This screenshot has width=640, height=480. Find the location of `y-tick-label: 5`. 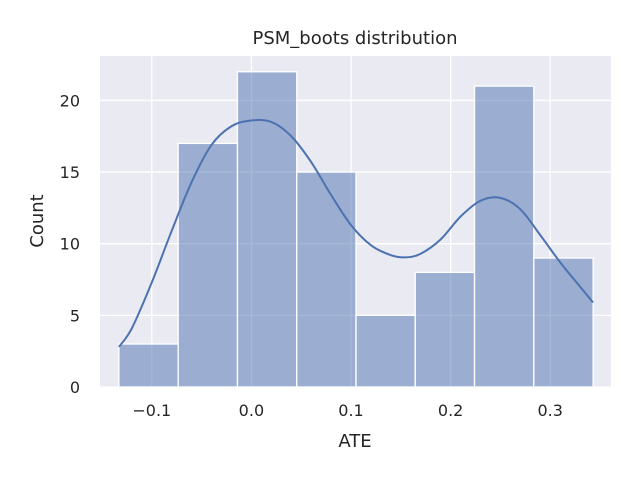

y-tick-label: 5 is located at coordinates (75, 315).